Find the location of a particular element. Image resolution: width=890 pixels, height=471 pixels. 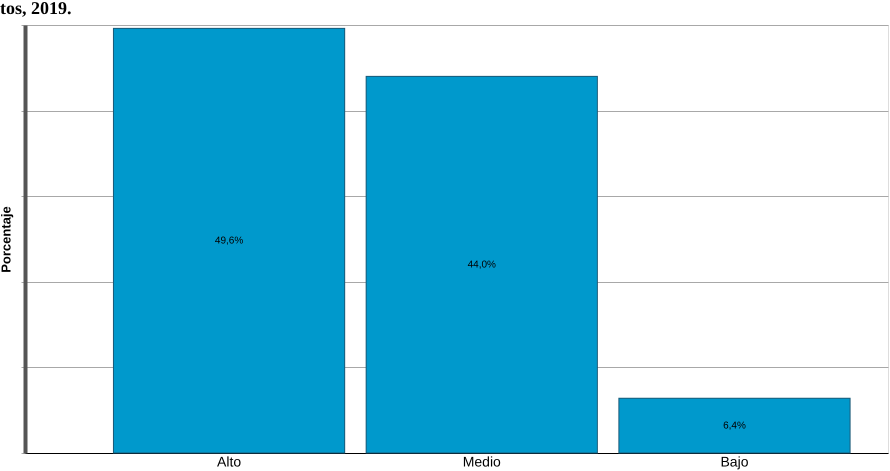

y-axis-title: Porcentaje is located at coordinates (7, 239).